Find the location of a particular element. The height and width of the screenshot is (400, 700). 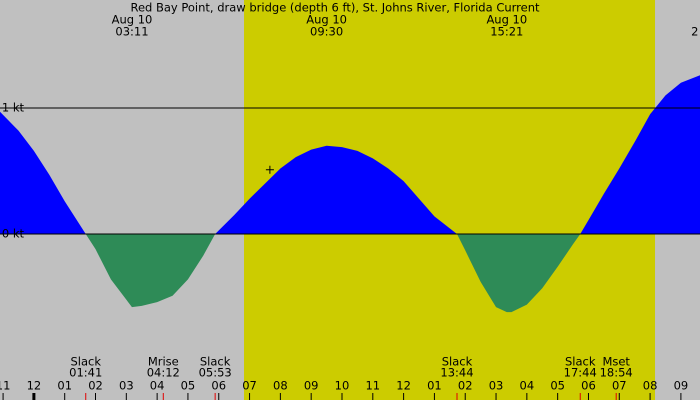

event-name: Mrise is located at coordinates (163, 362).